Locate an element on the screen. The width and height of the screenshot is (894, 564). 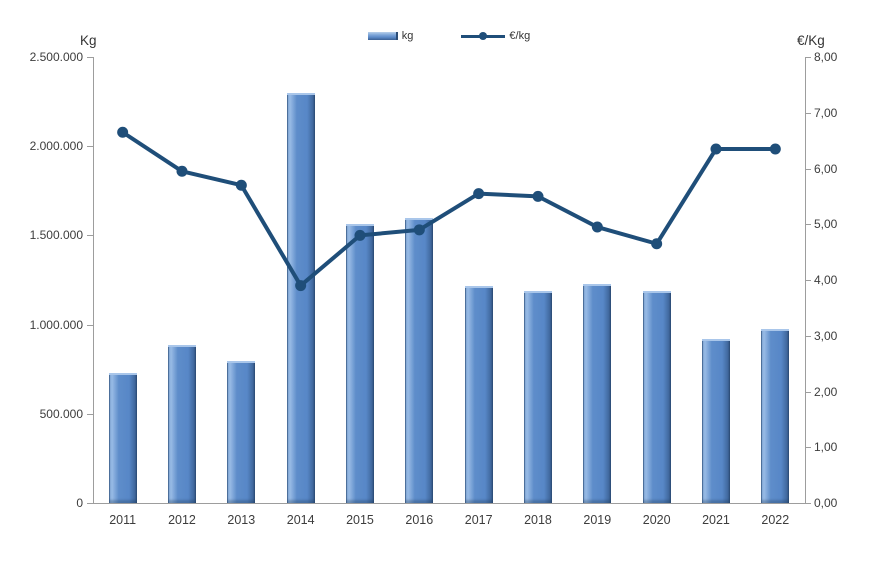
x-axis-tick-label: 2013 is located at coordinates (241, 520).